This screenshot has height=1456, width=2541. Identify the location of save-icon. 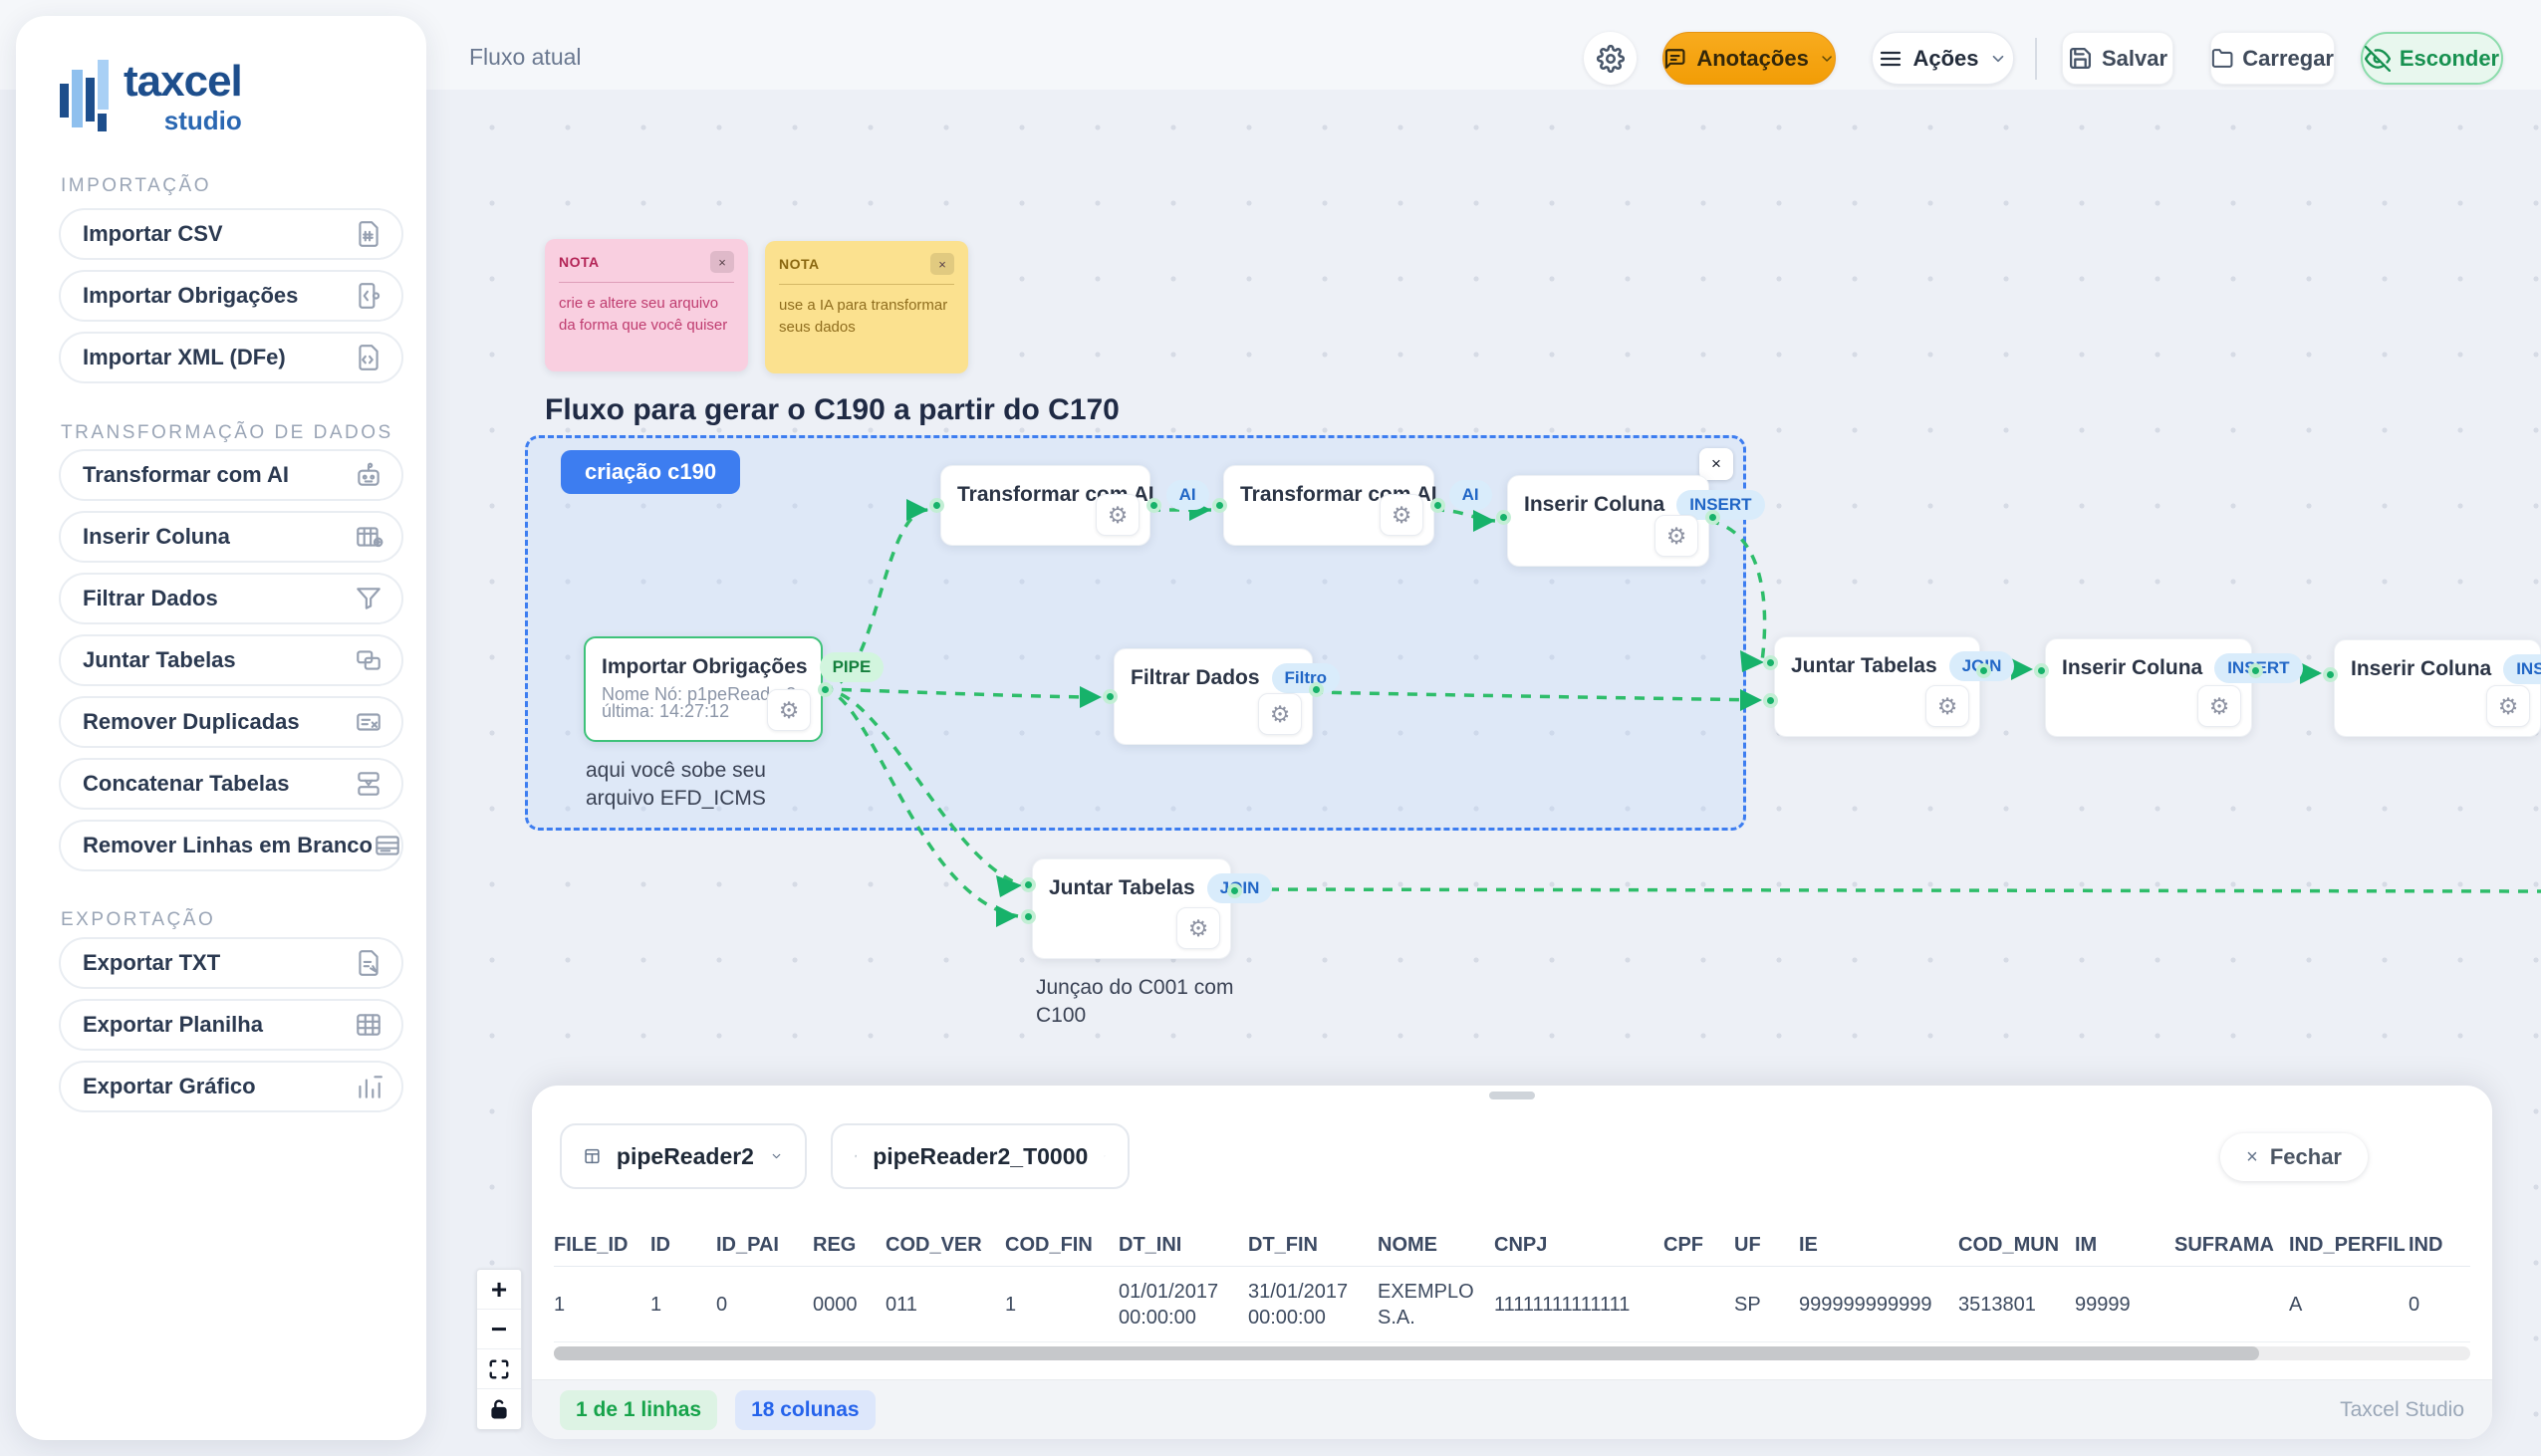
(2080, 58).